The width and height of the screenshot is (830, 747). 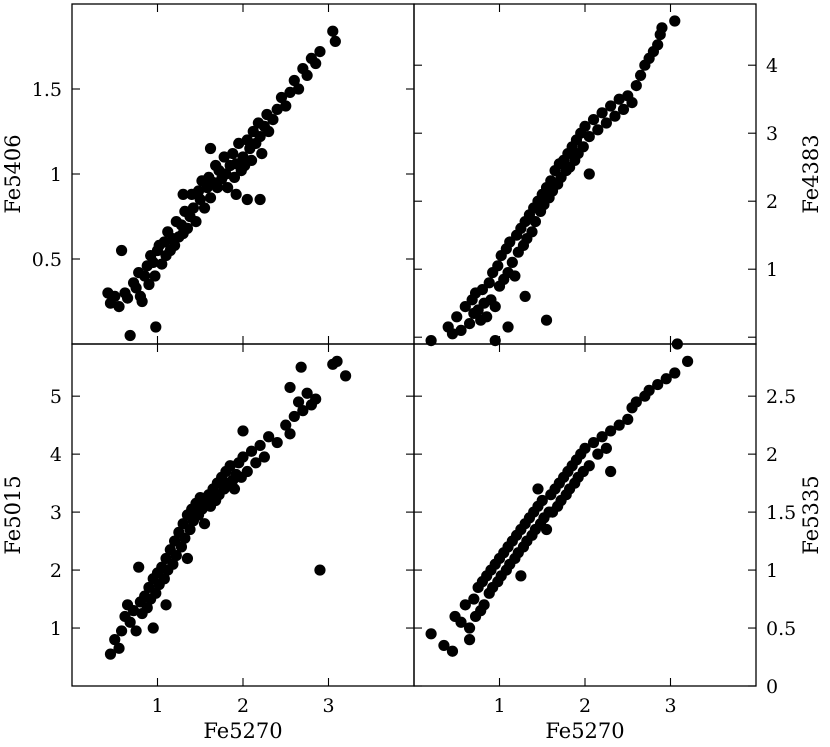 What do you see at coordinates (781, 629) in the screenshot?
I see `y-tick-label: 0.5` at bounding box center [781, 629].